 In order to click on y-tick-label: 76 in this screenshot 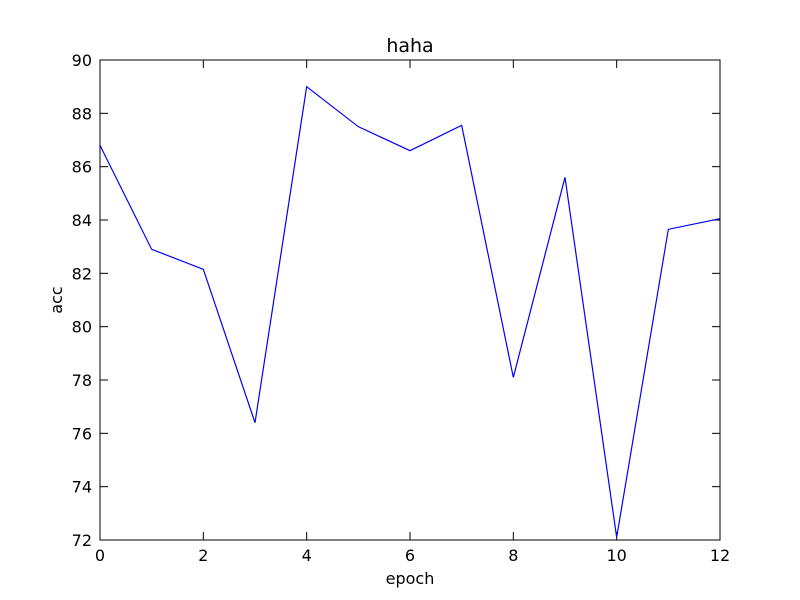, I will do `click(82, 433)`.